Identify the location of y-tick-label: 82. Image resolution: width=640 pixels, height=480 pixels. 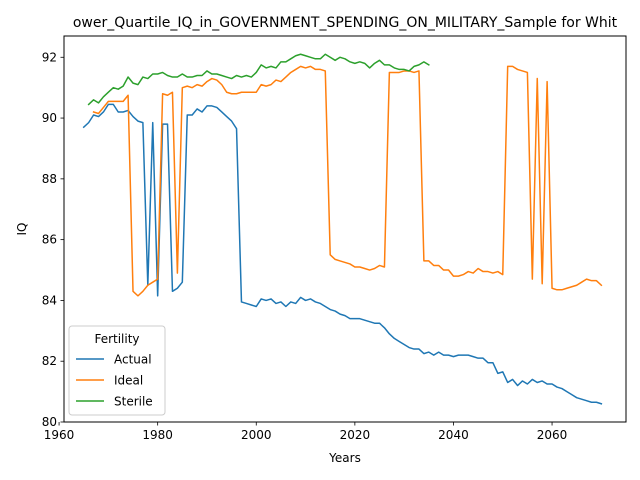
(49, 361).